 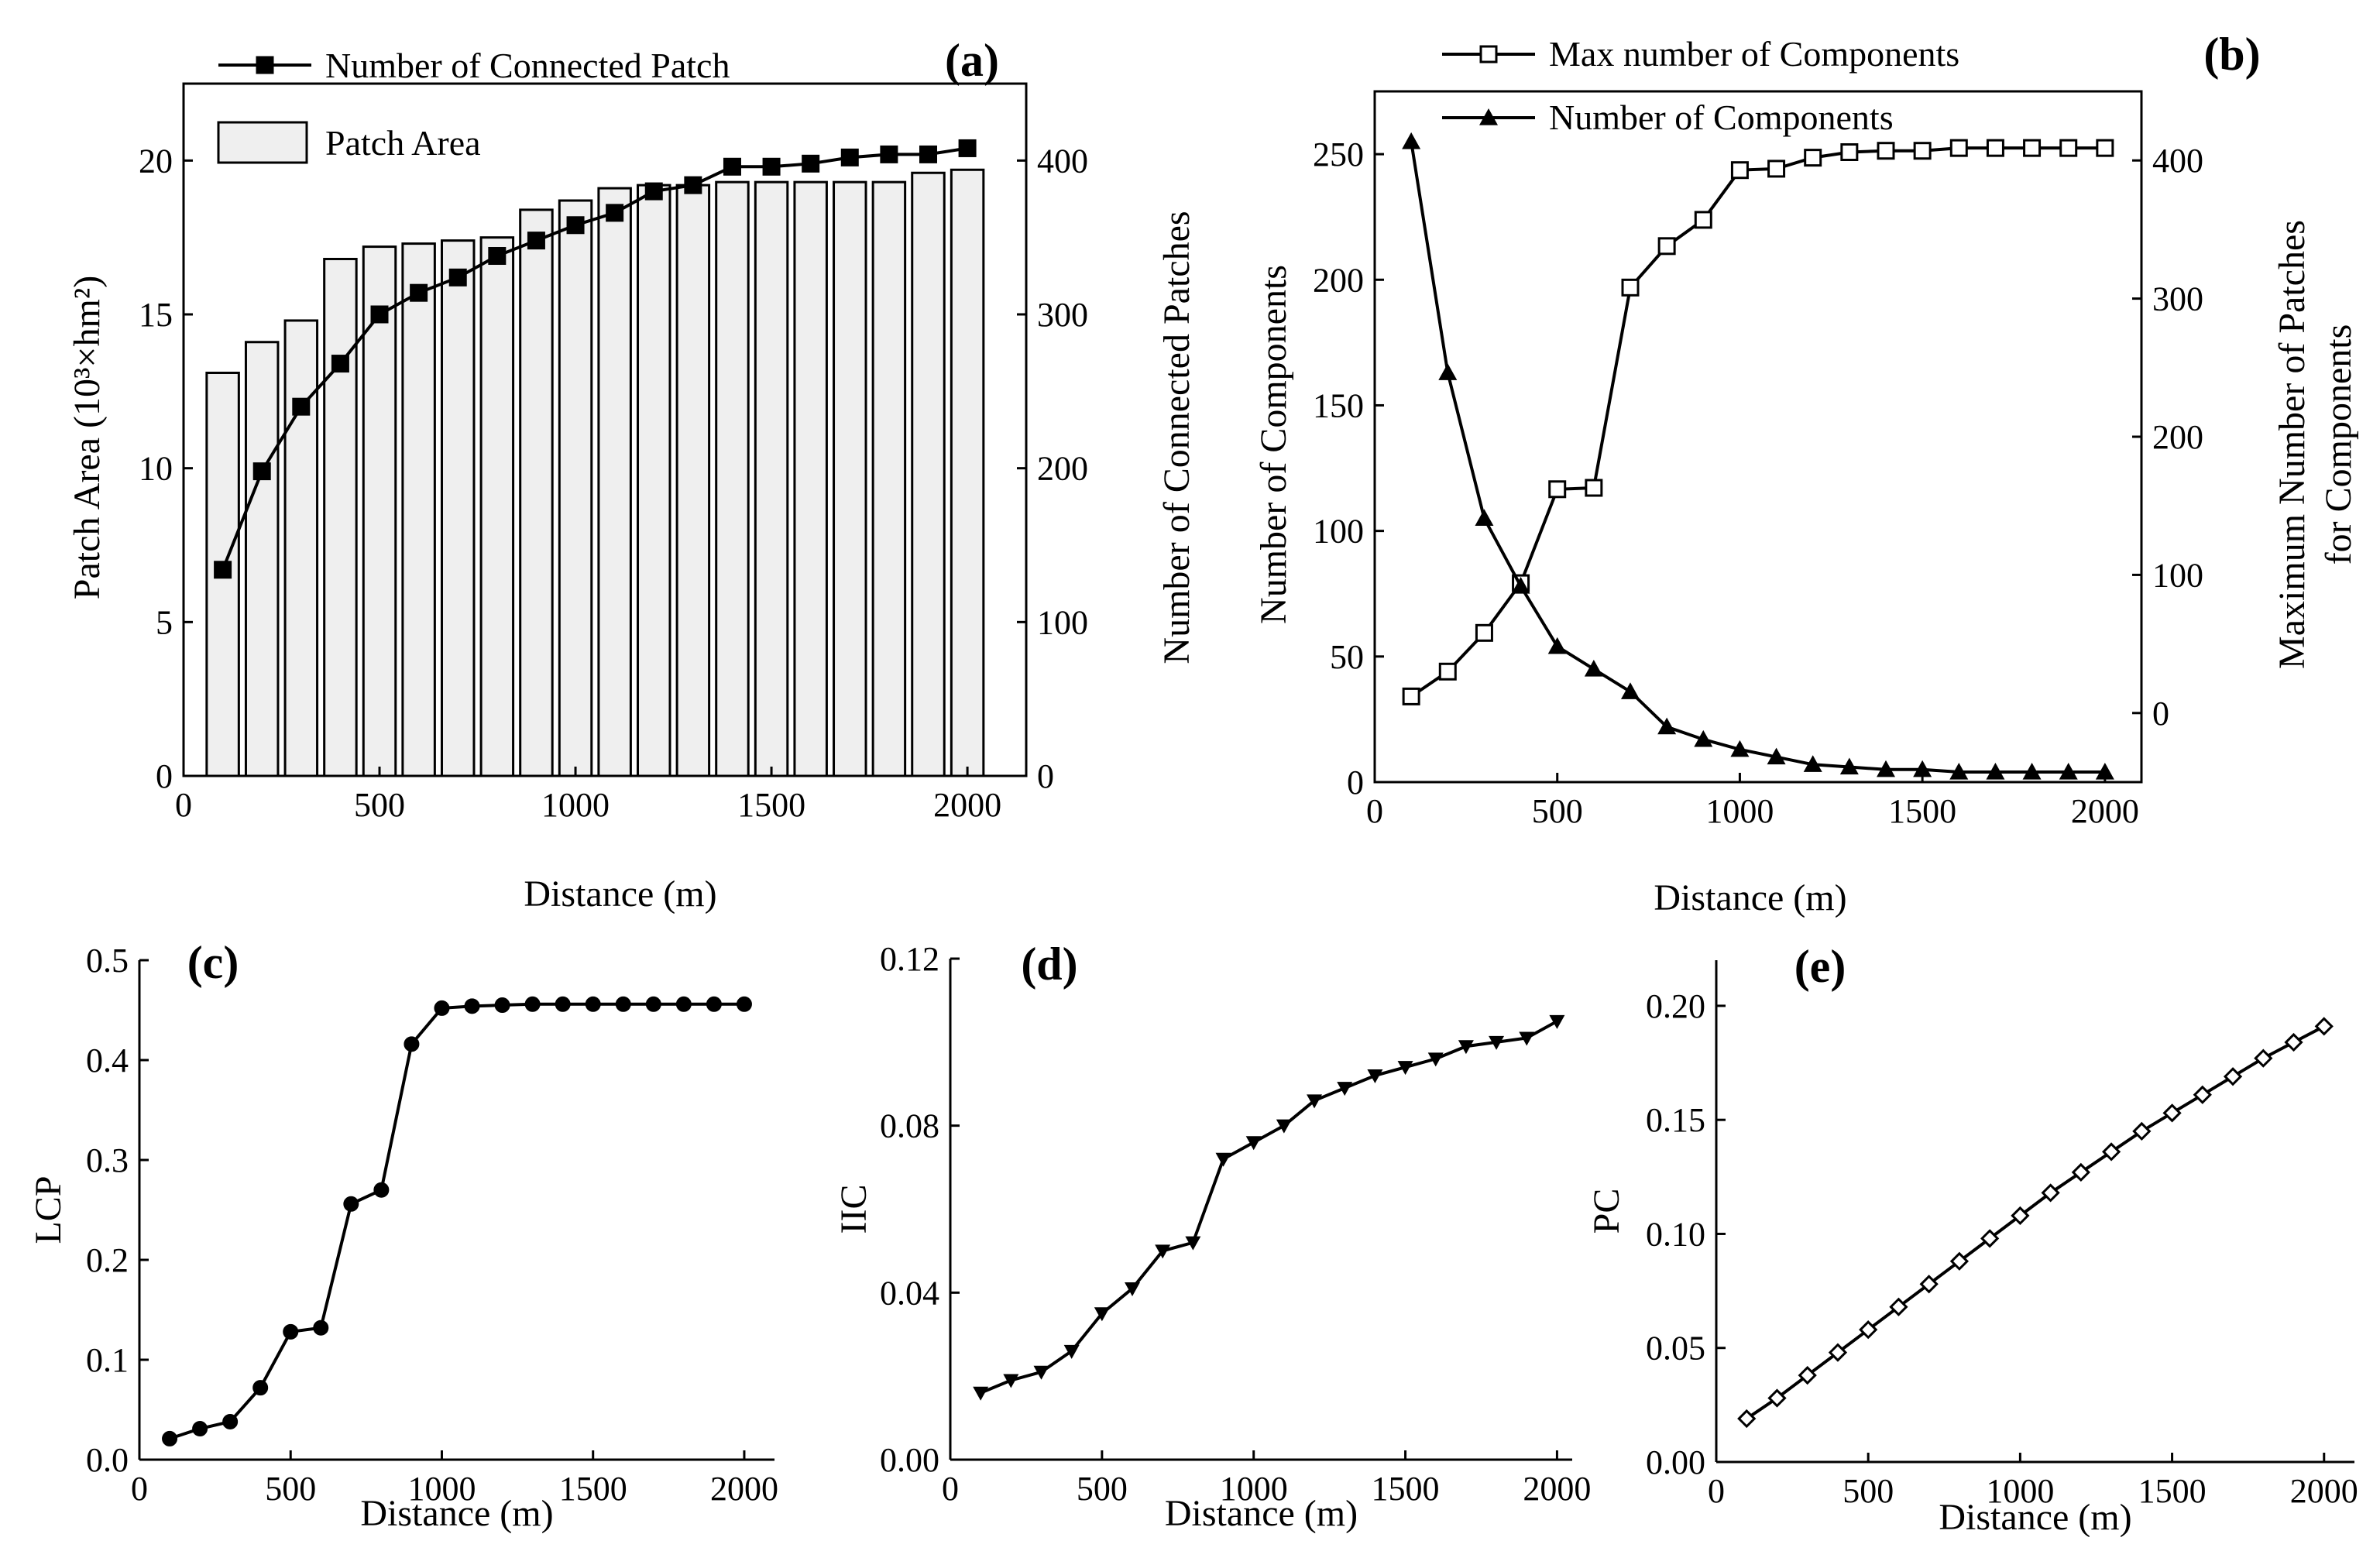 I want to click on y-tick-label: 10, so click(x=156, y=469).